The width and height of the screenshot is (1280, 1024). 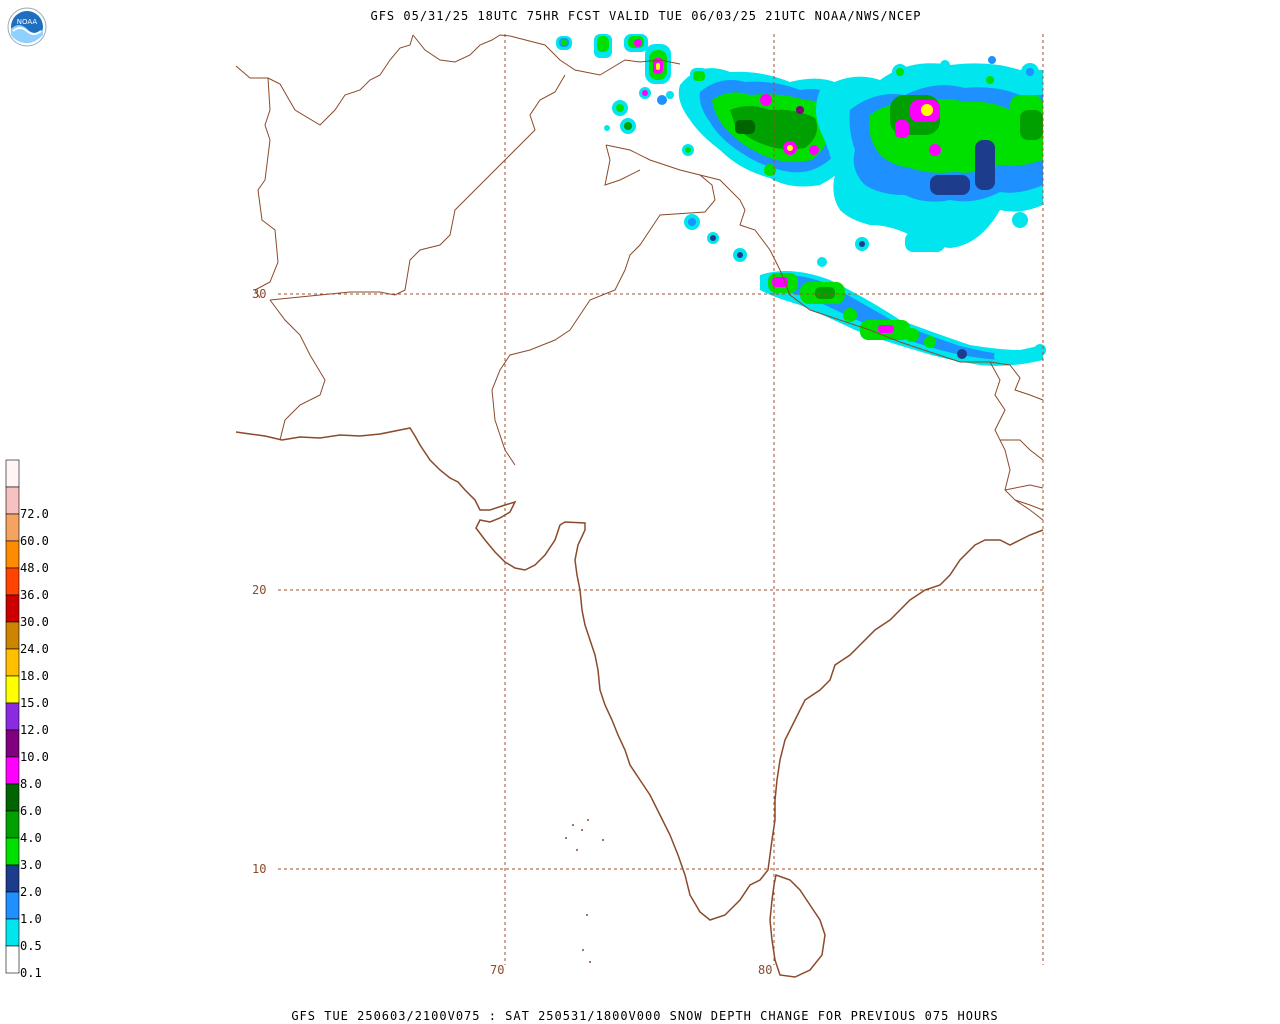 What do you see at coordinates (31, 811) in the screenshot?
I see `legend-label: 6.0` at bounding box center [31, 811].